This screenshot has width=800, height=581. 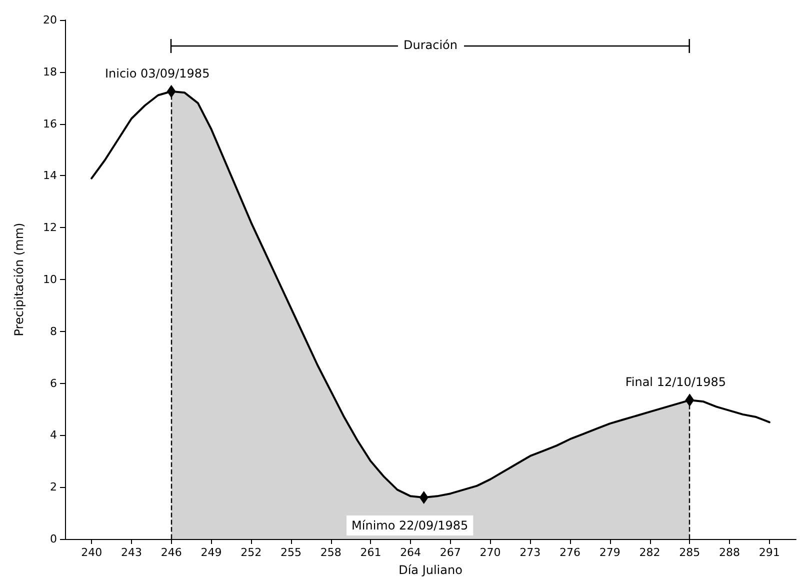 What do you see at coordinates (53, 539) in the screenshot?
I see `y-tick-label: 0` at bounding box center [53, 539].